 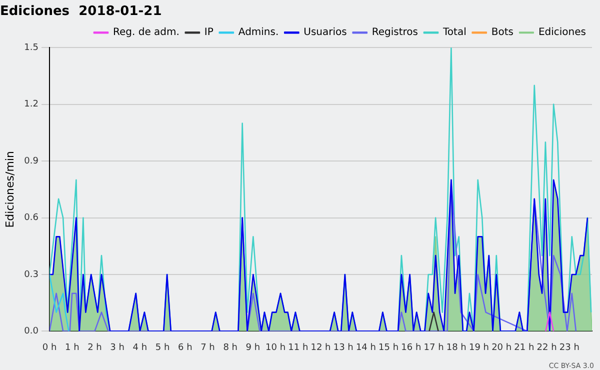 I want to click on legend-label: Ediciones, so click(x=562, y=32).